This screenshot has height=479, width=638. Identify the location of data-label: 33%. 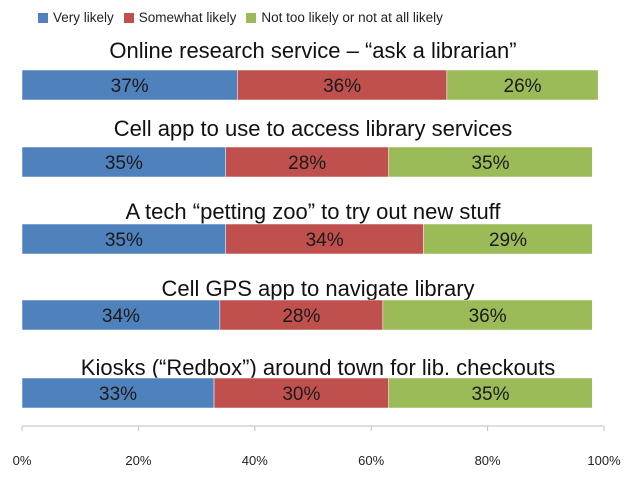
(118, 394).